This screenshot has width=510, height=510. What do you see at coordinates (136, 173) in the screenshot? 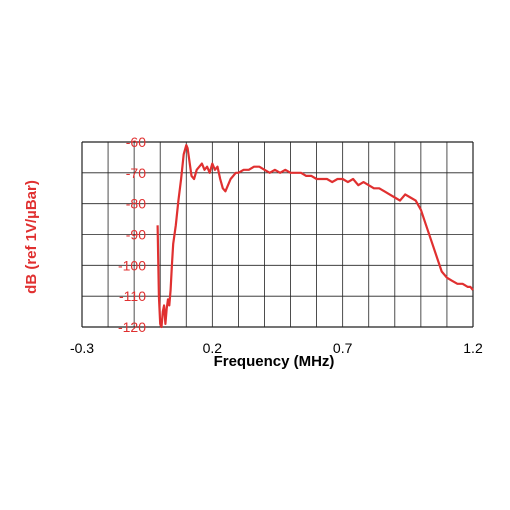
I see `y-tick-label: -70` at bounding box center [136, 173].